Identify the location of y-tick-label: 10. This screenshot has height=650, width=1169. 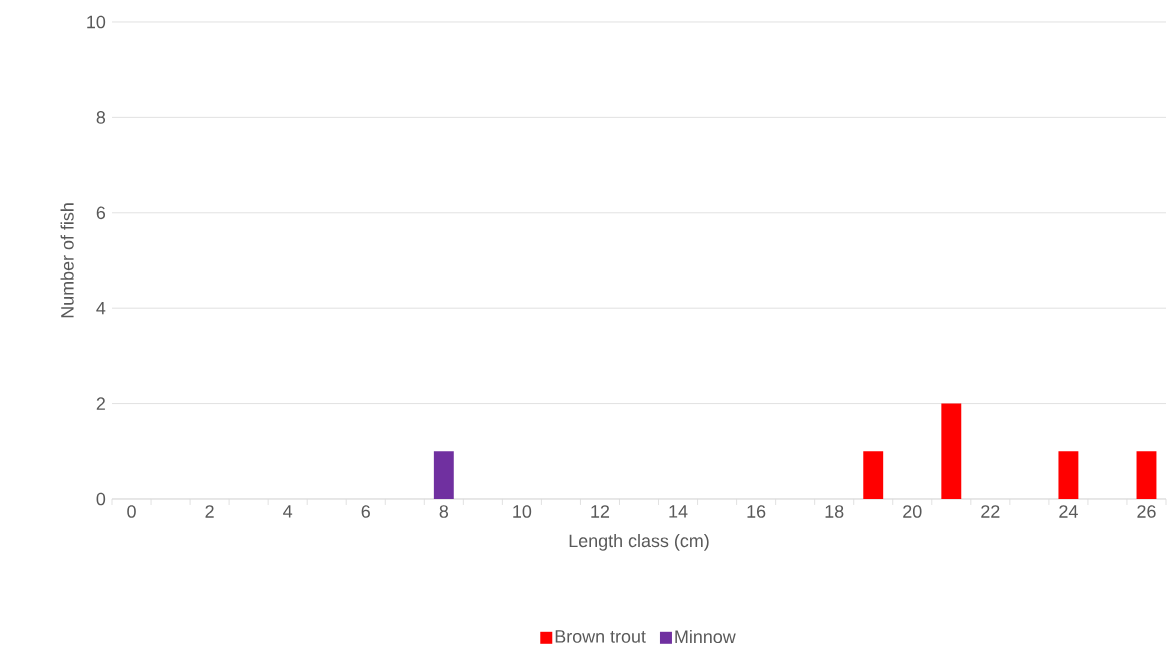
(96, 22).